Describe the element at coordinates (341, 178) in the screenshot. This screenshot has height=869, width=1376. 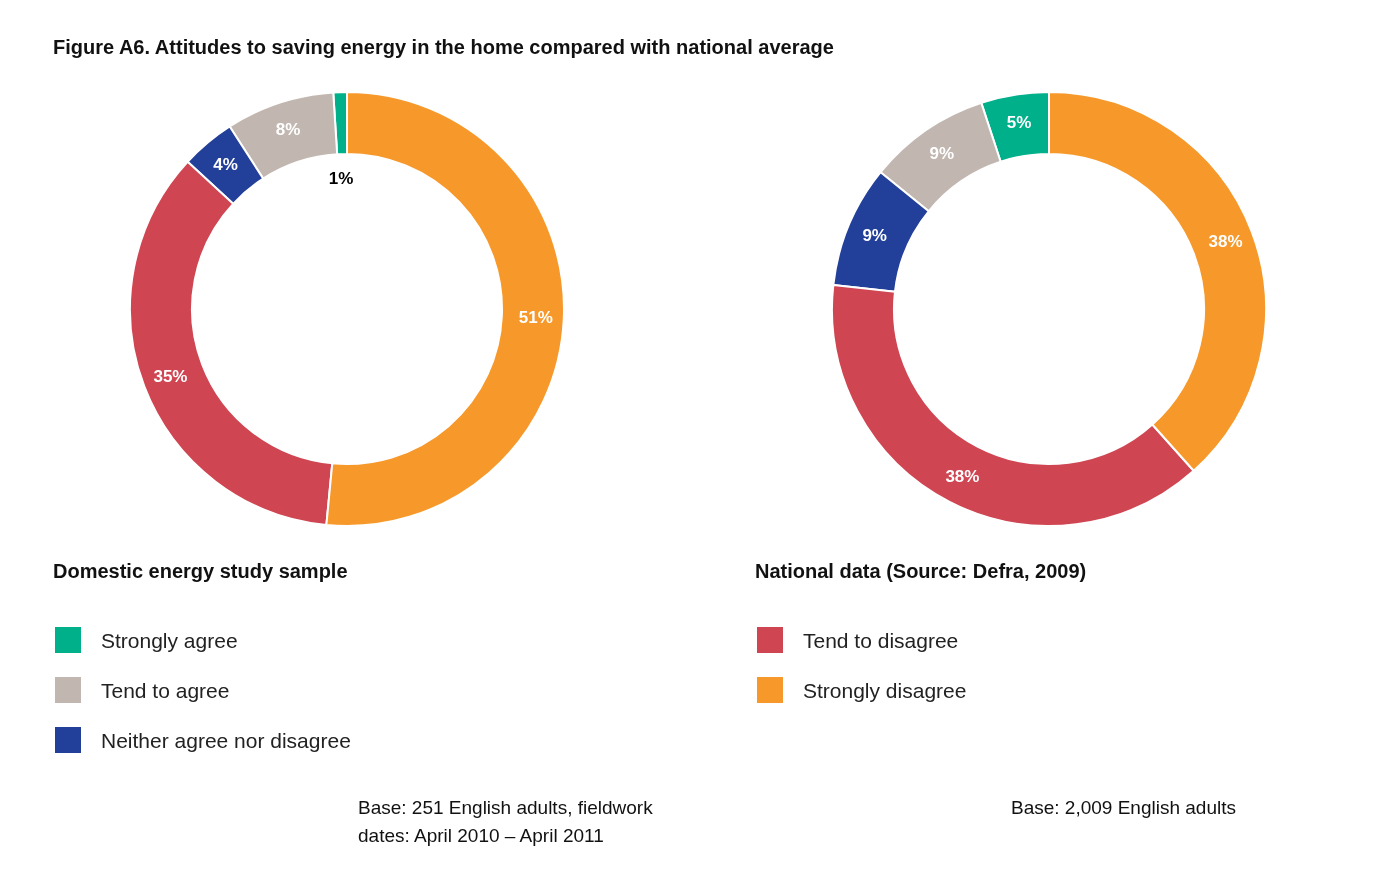
I see `data-label: 1%` at that location.